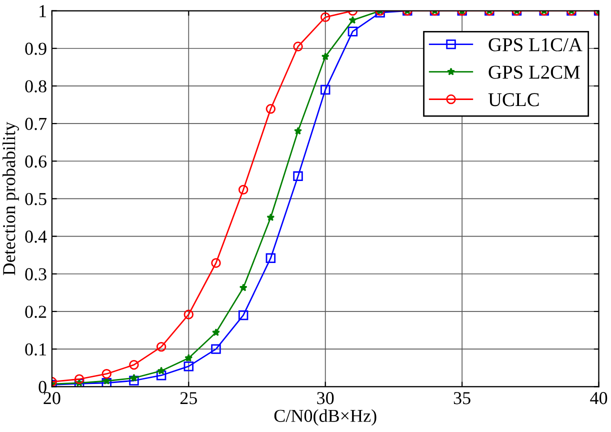  What do you see at coordinates (35, 349) in the screenshot?
I see `y-tick-label: 0.1` at bounding box center [35, 349].